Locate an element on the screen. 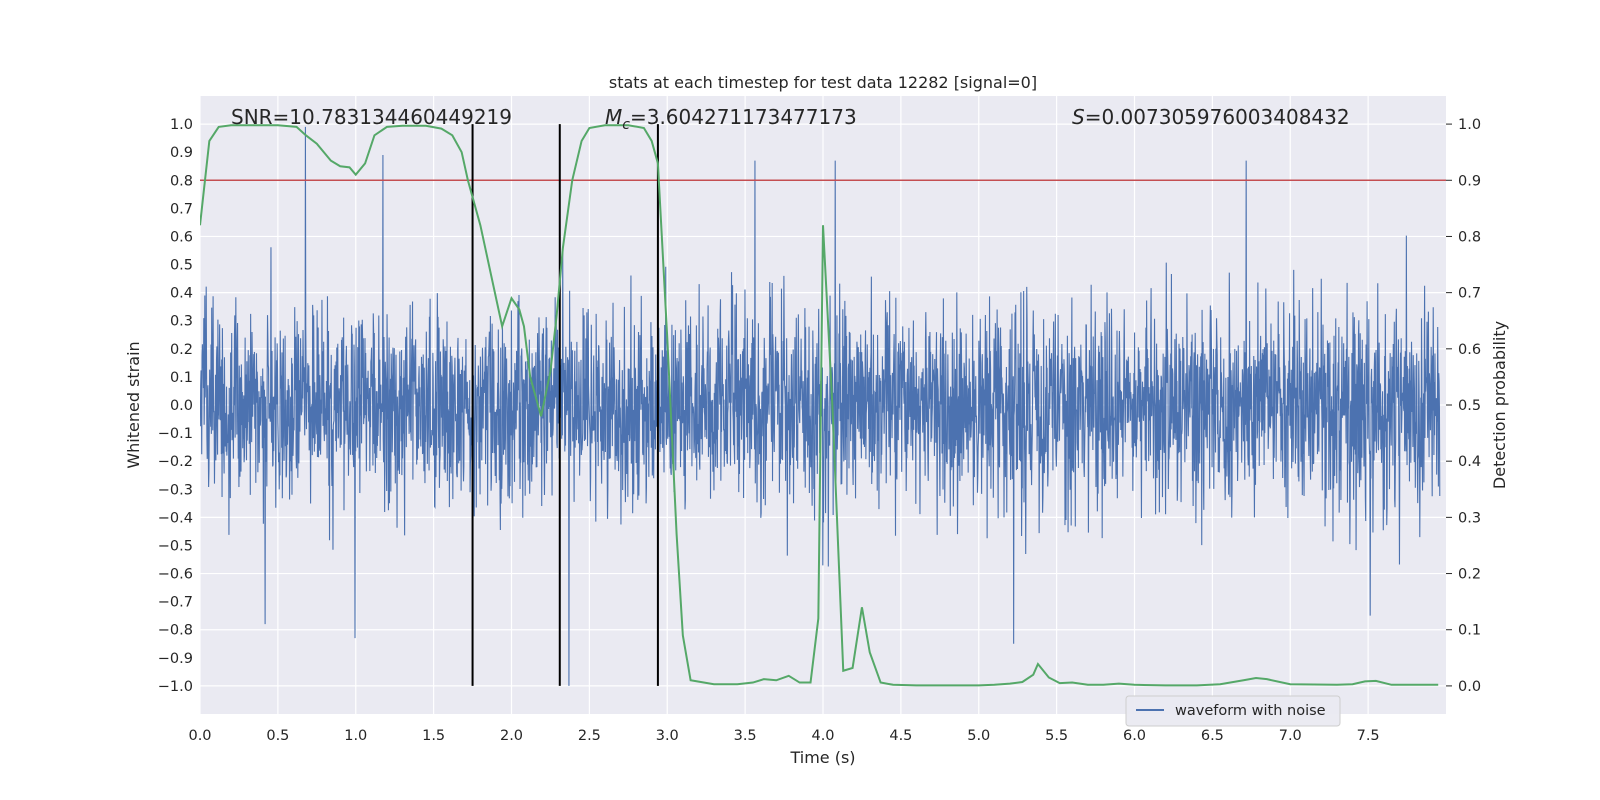 Image resolution: width=1600 pixels, height=800 pixels. chirp-mass-subscript: c is located at coordinates (626, 125).